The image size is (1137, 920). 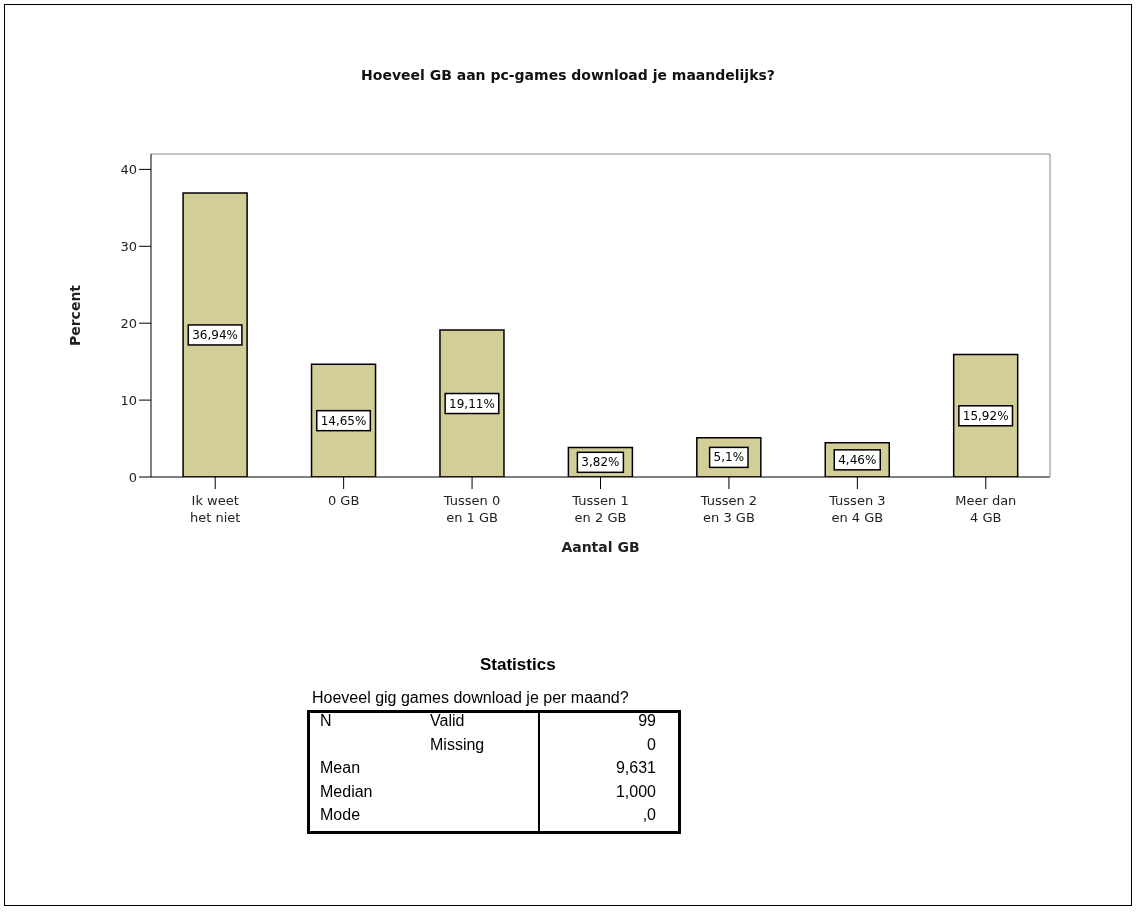 What do you see at coordinates (857, 459) in the screenshot?
I see `data-label: 4,46%` at bounding box center [857, 459].